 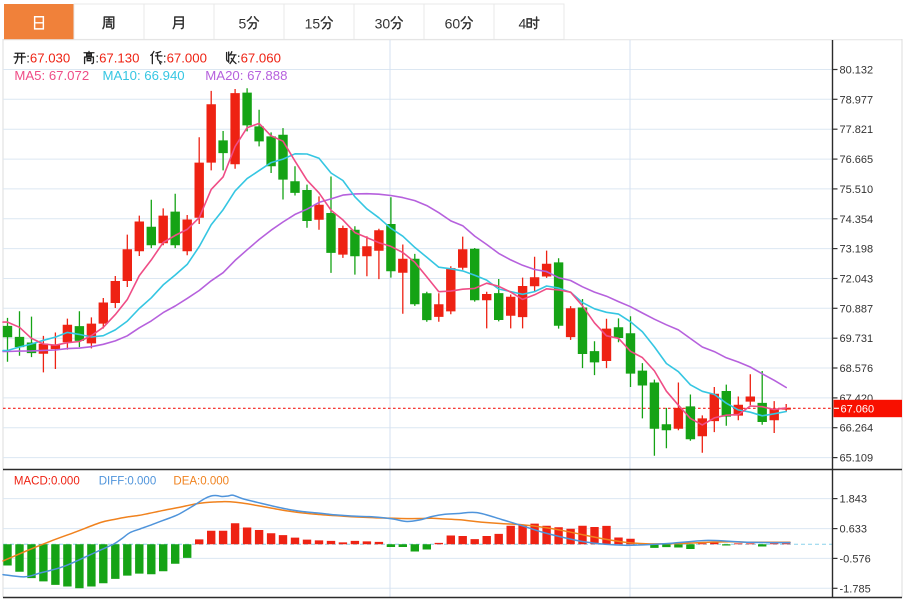 I want to click on svg-text: 15, so click(x=313, y=23).